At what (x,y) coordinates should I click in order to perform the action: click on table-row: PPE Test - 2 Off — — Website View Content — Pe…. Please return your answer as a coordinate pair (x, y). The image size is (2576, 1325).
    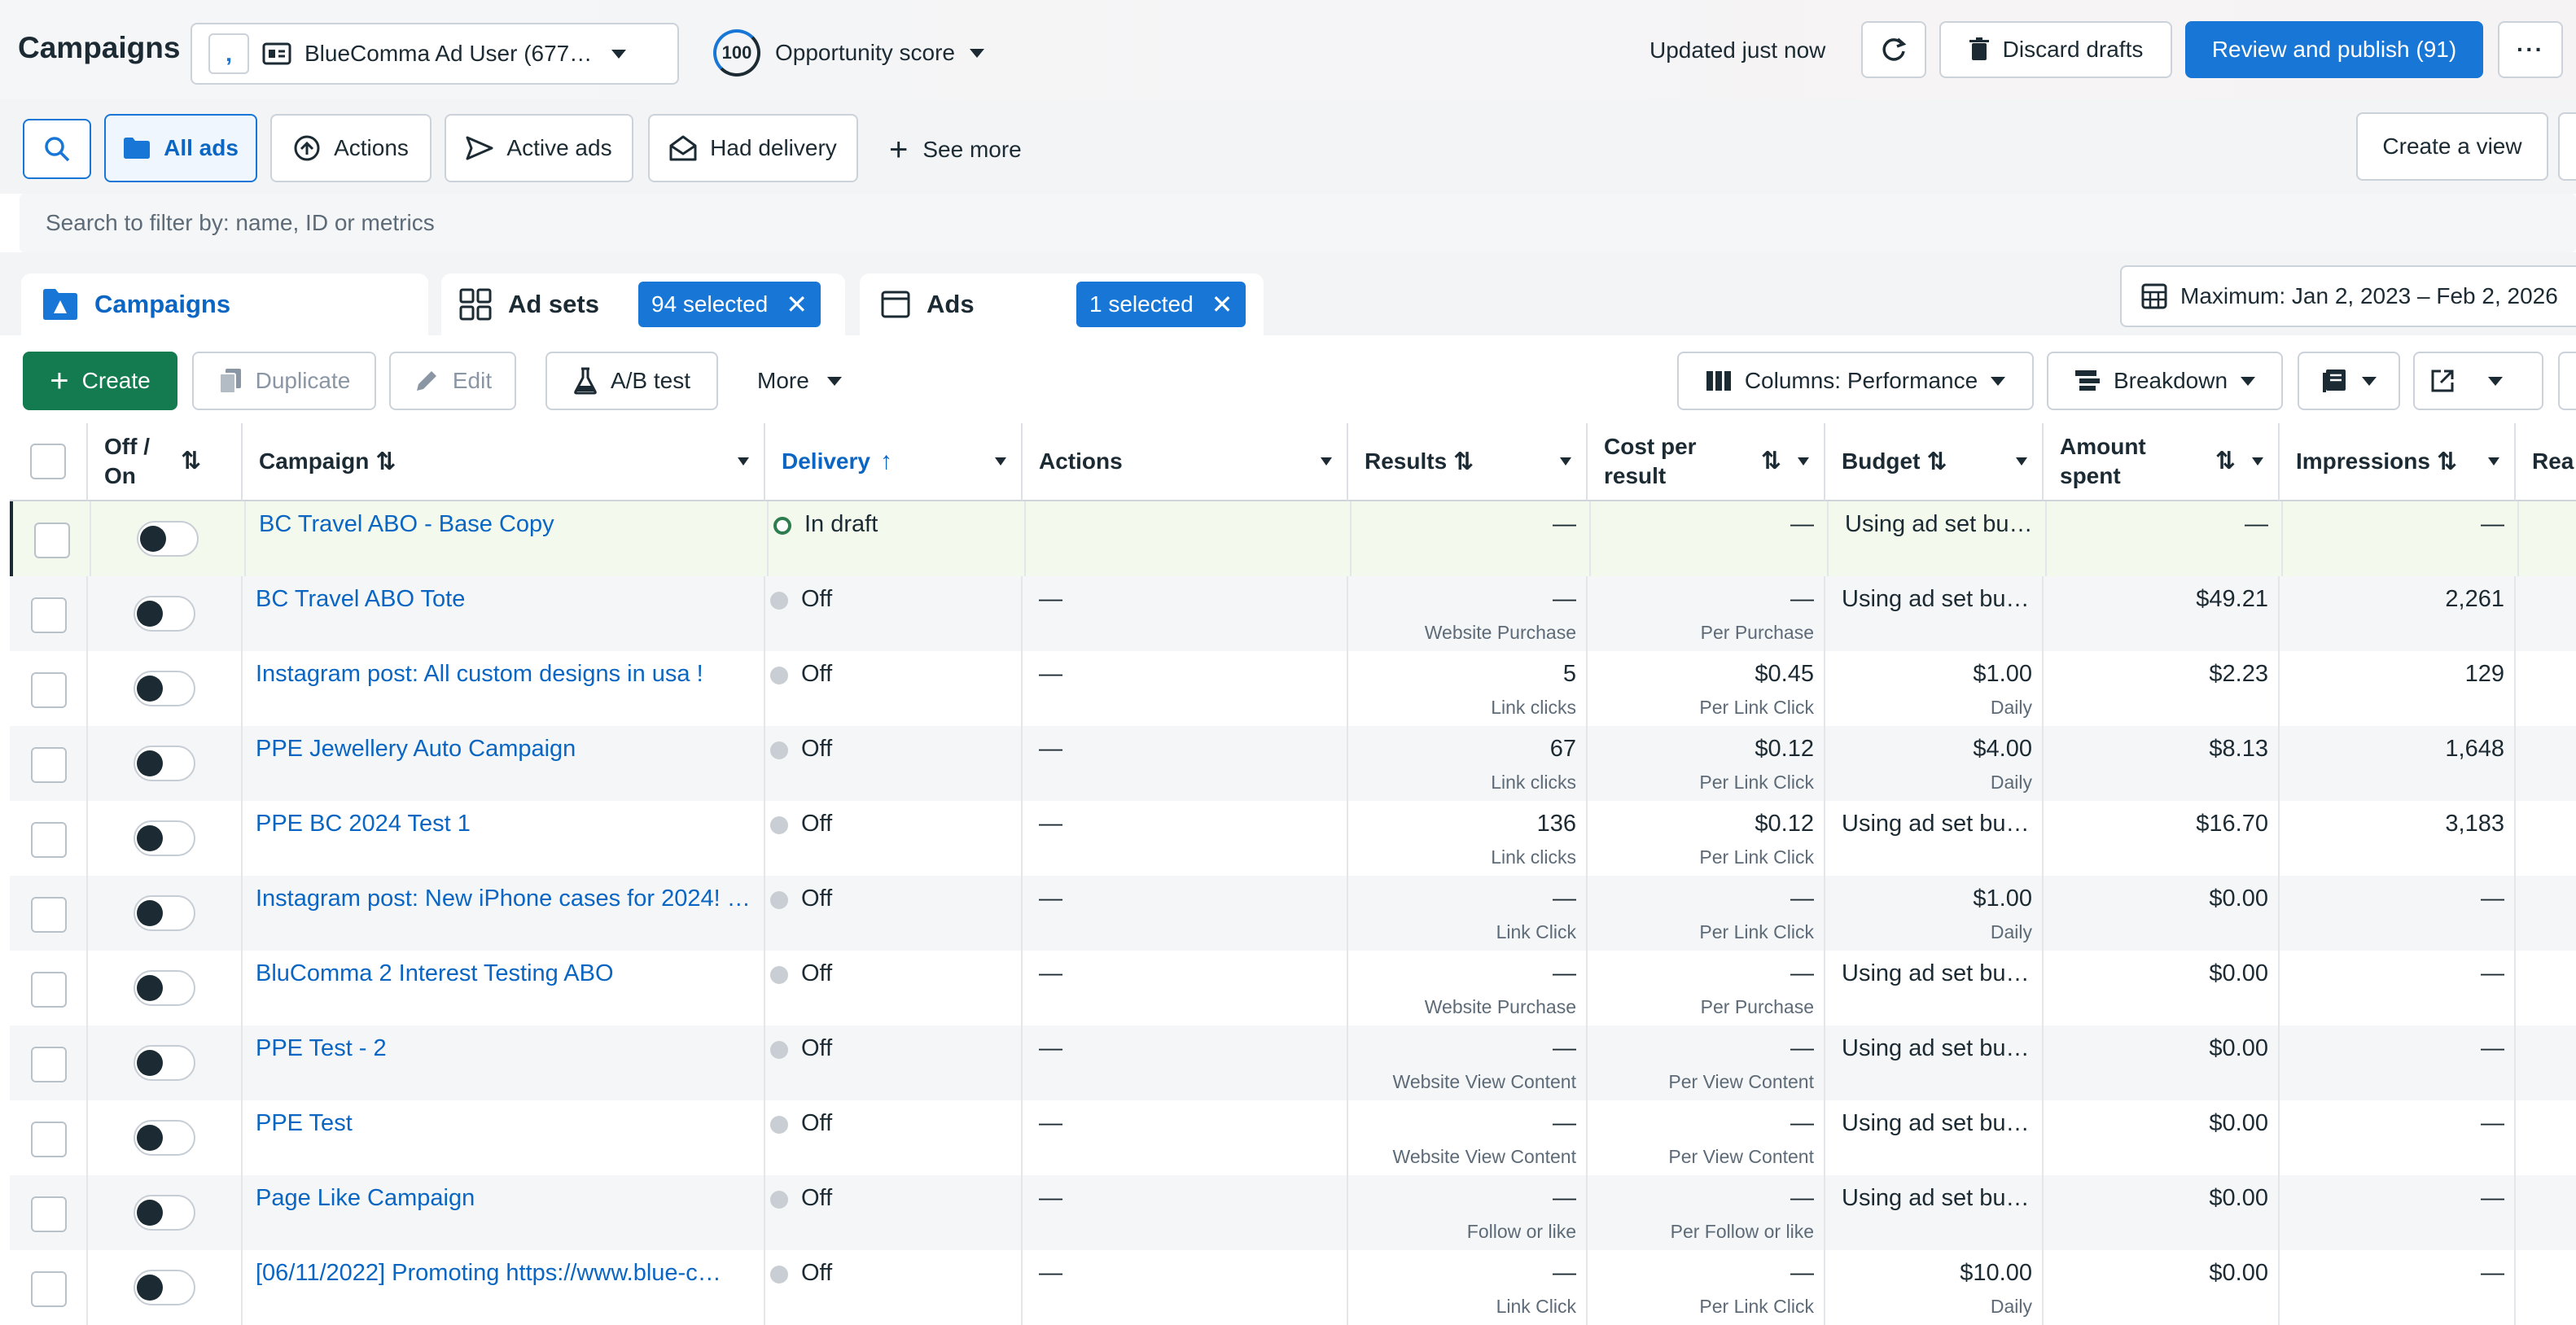
    Looking at the image, I should click on (1293, 1062).